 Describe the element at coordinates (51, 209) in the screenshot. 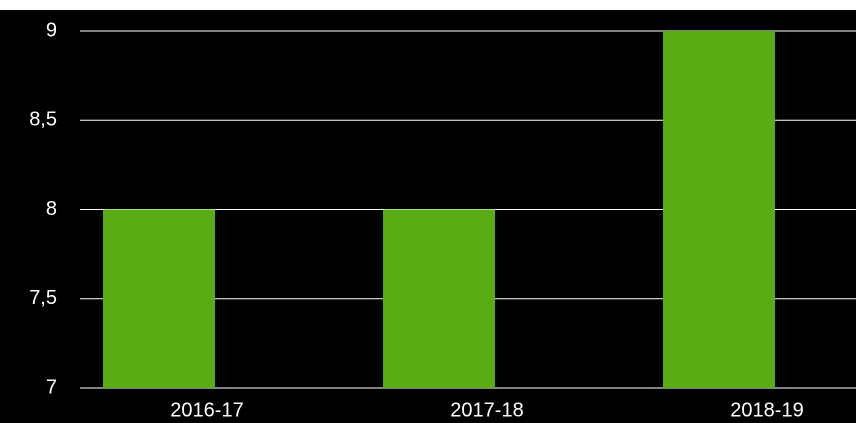

I see `y-tick-label: 8` at that location.